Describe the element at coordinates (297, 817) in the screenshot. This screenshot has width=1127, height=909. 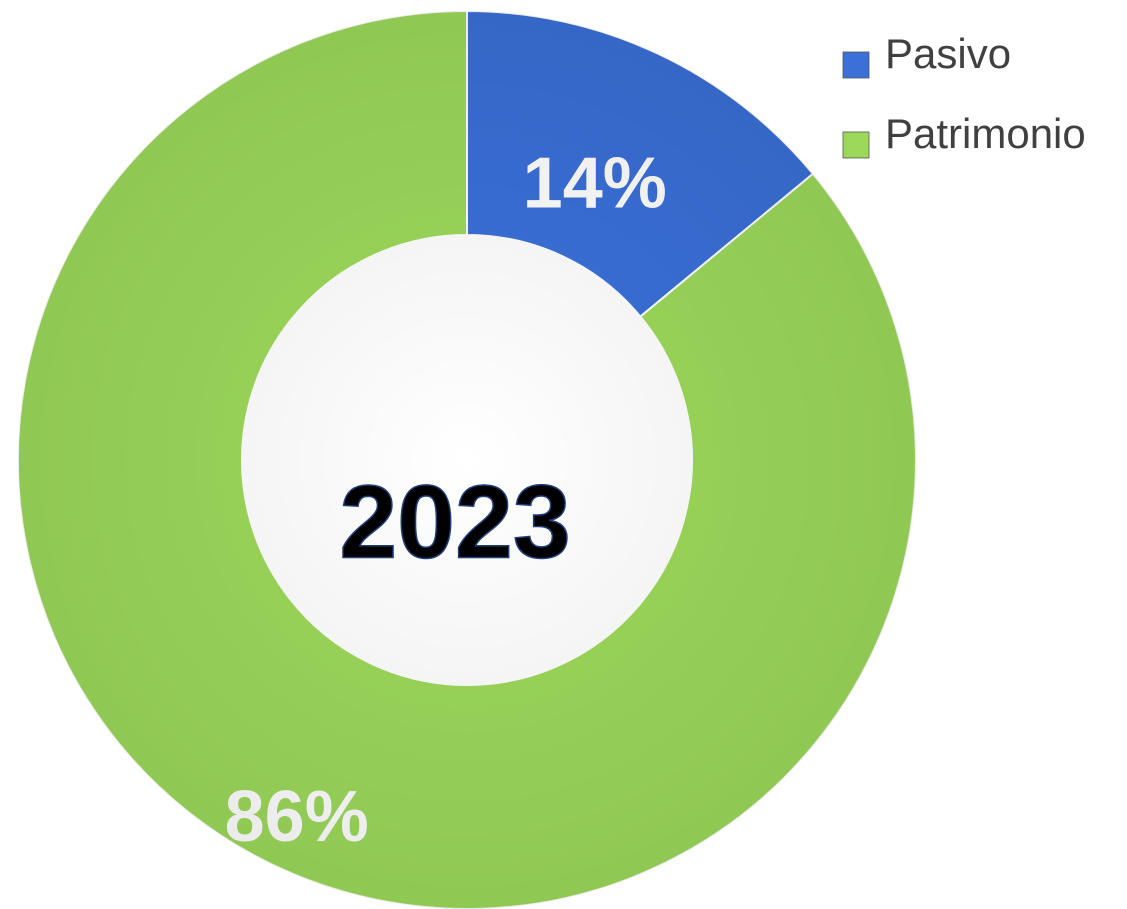
I see `value-label: 86%` at that location.